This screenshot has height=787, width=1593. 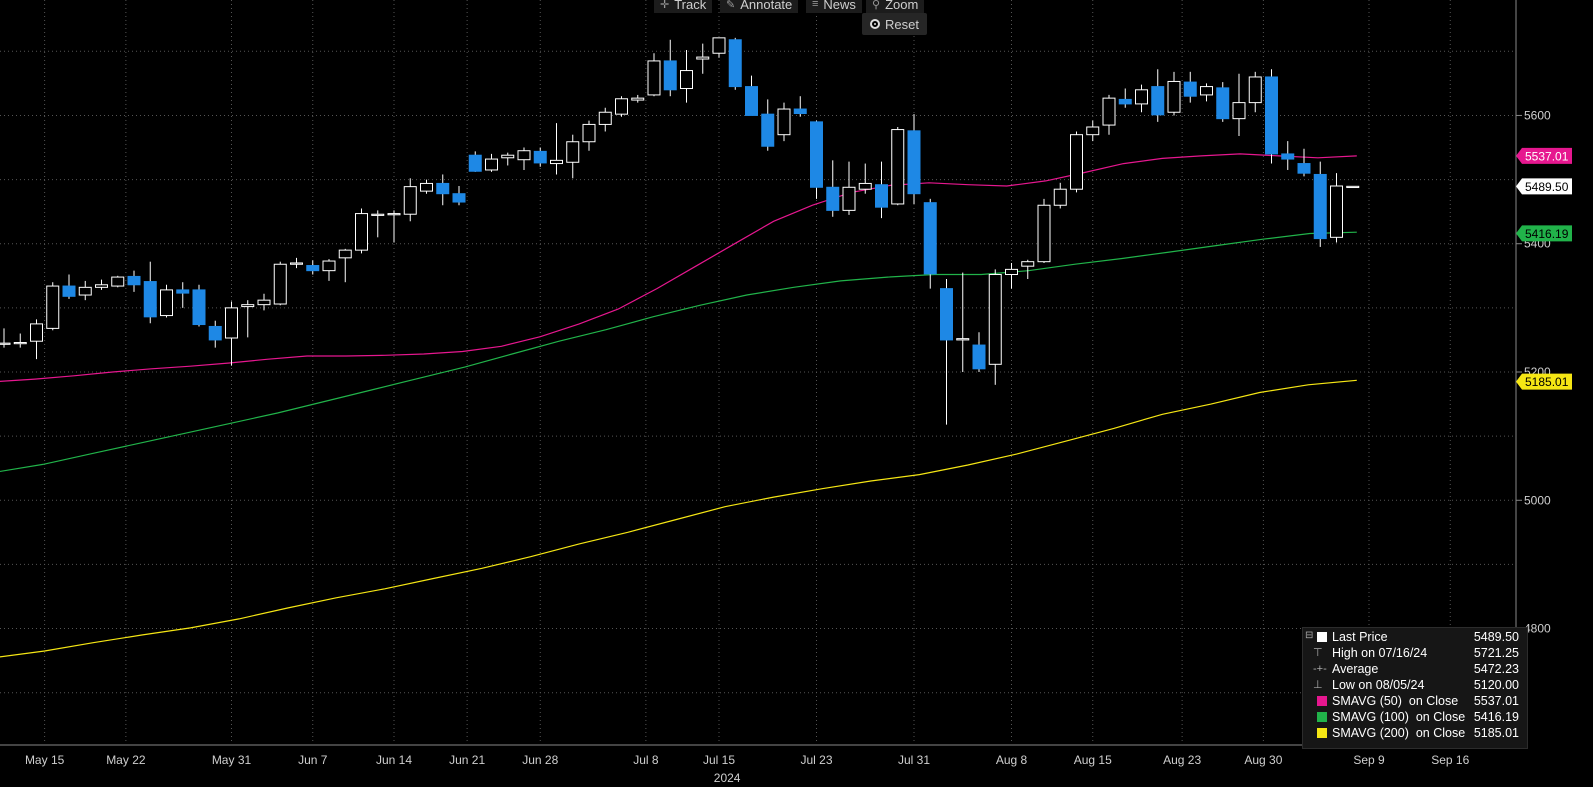 I want to click on legend-row-high: ⊤ High on 07/16/24 5721.25, so click(x=1415, y=653).